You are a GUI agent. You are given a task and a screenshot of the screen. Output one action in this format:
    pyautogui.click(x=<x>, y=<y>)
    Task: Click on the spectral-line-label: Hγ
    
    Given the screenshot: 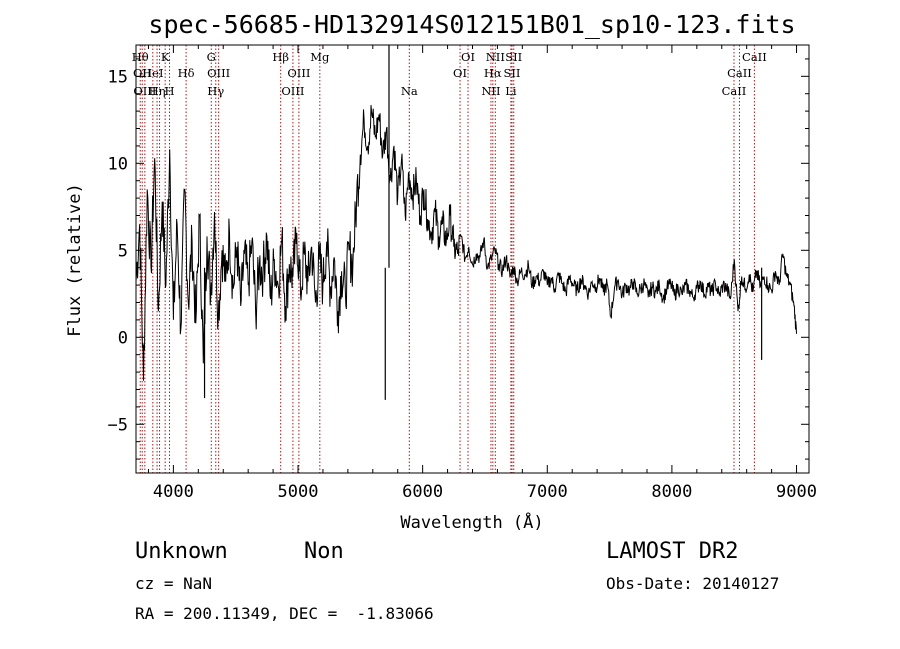 What is the action you would take?
    pyautogui.click(x=215, y=91)
    